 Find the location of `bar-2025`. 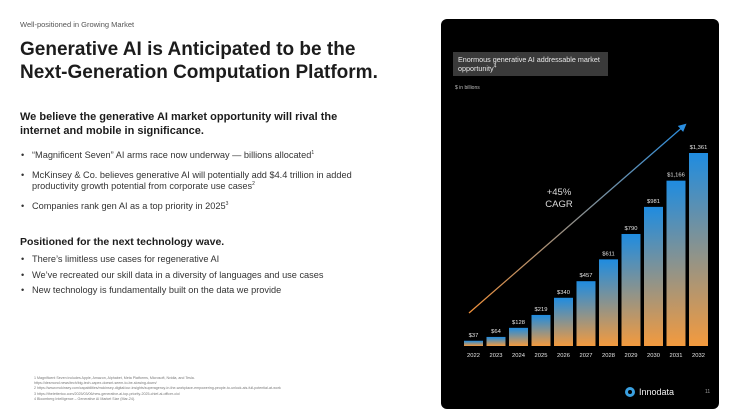

bar-2025 is located at coordinates (541, 330).